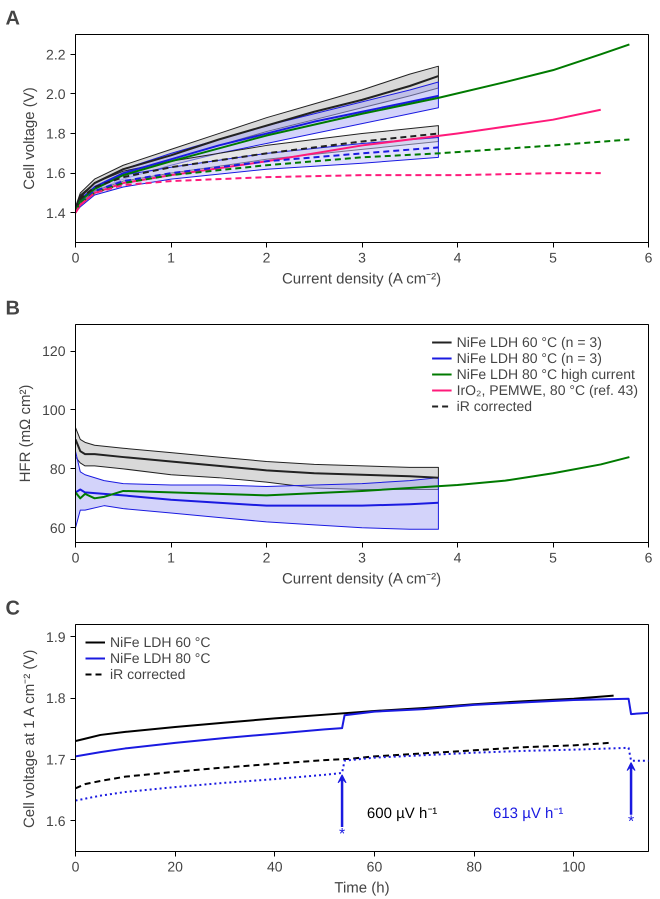  Describe the element at coordinates (529, 358) in the screenshot. I see `legend-label: NiFe LDH 80 °C (n = 3)` at that location.